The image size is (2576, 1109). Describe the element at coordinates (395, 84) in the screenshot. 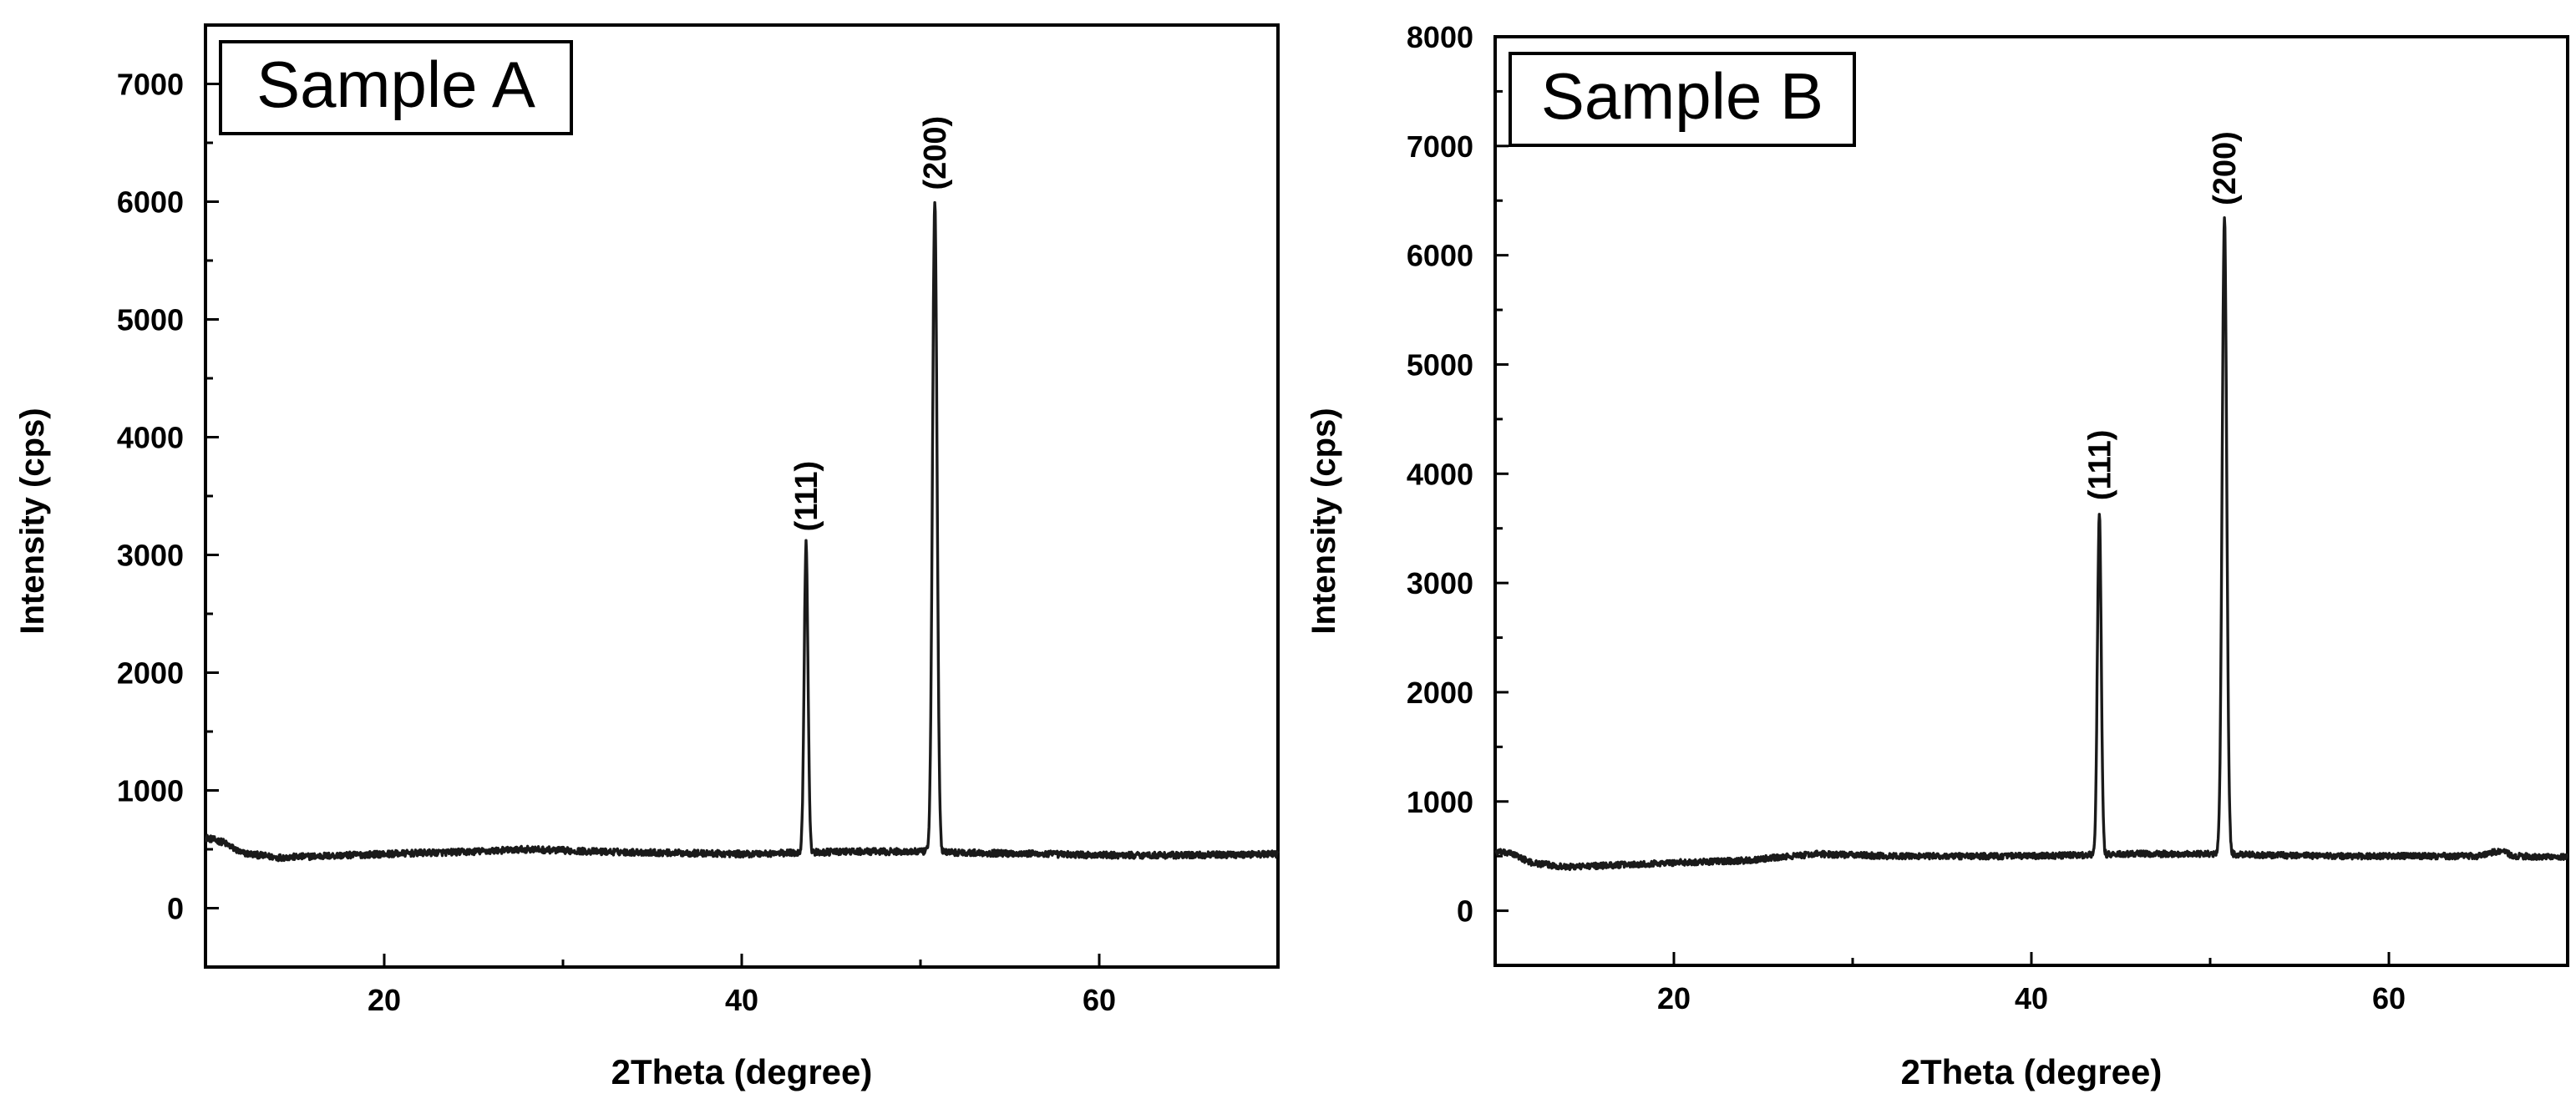

I see `sample-label: Sample A` at that location.